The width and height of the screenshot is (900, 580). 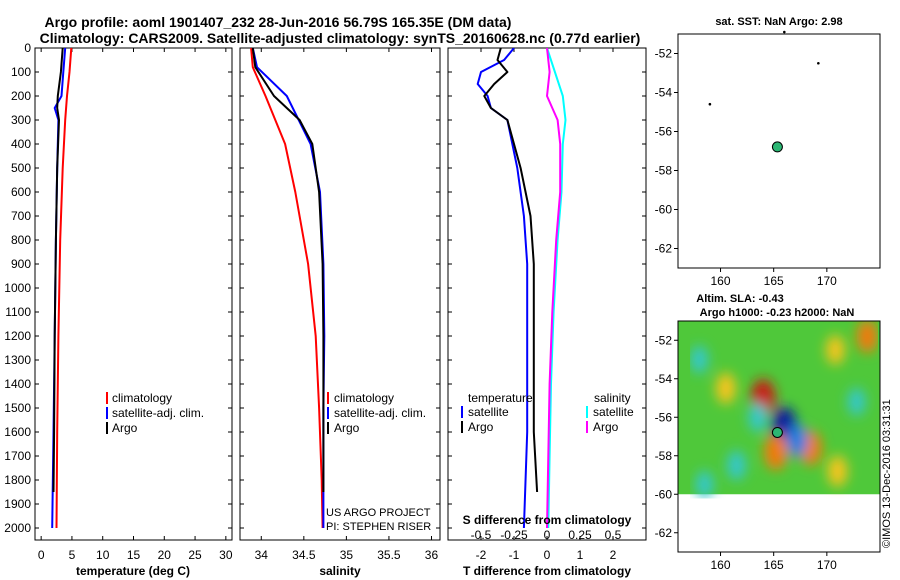 What do you see at coordinates (488, 412) in the screenshot?
I see `legend-label-t-satellite: satellite` at bounding box center [488, 412].